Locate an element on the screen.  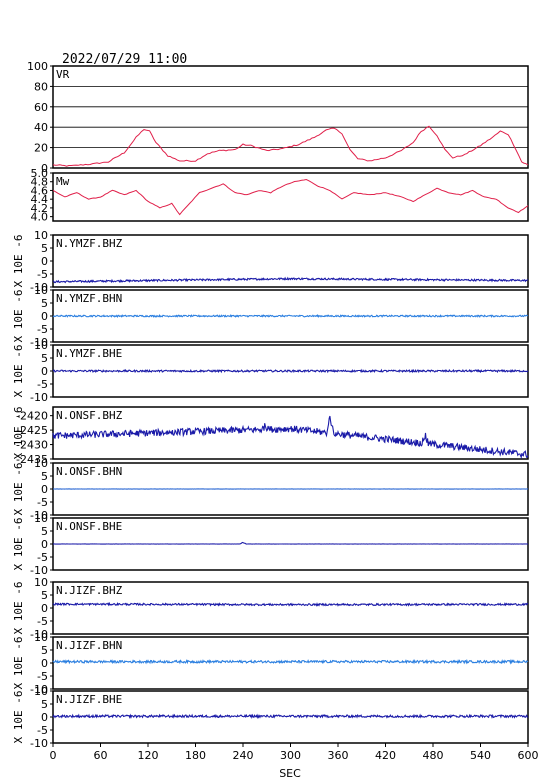
y-tick-label: 100 is located at coordinates (37, 66).